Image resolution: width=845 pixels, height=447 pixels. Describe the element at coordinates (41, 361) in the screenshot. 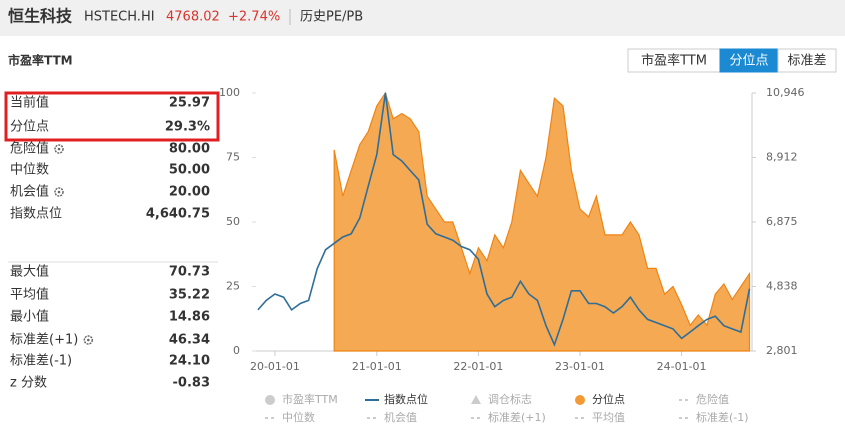

I see `stat-label: 标准差(-1)` at that location.